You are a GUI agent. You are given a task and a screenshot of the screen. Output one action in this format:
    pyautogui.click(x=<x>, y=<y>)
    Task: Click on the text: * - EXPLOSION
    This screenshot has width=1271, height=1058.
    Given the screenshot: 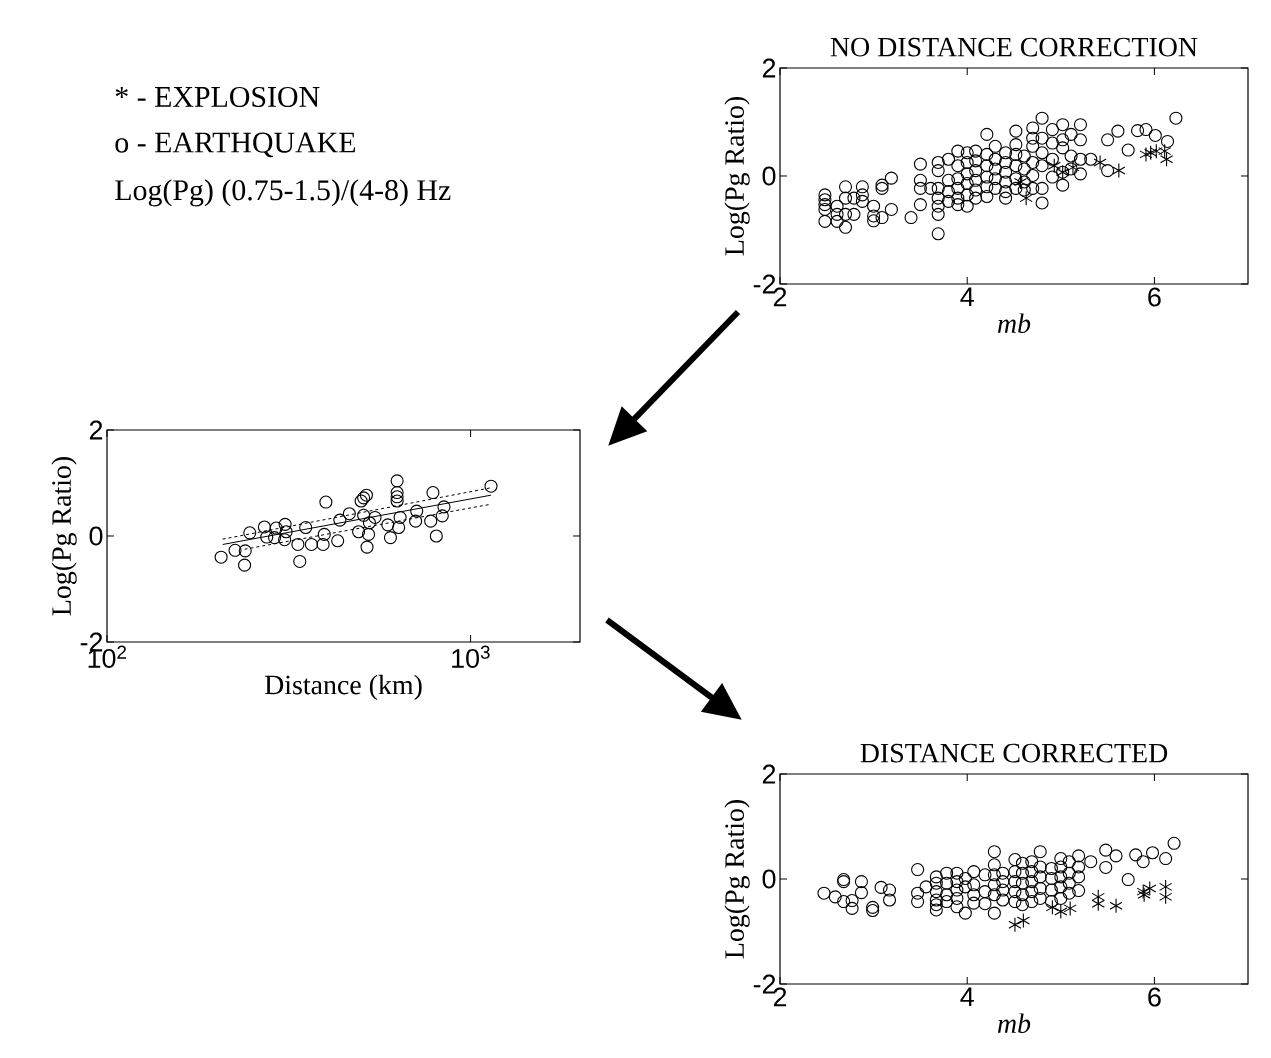 What is the action you would take?
    pyautogui.click(x=217, y=96)
    